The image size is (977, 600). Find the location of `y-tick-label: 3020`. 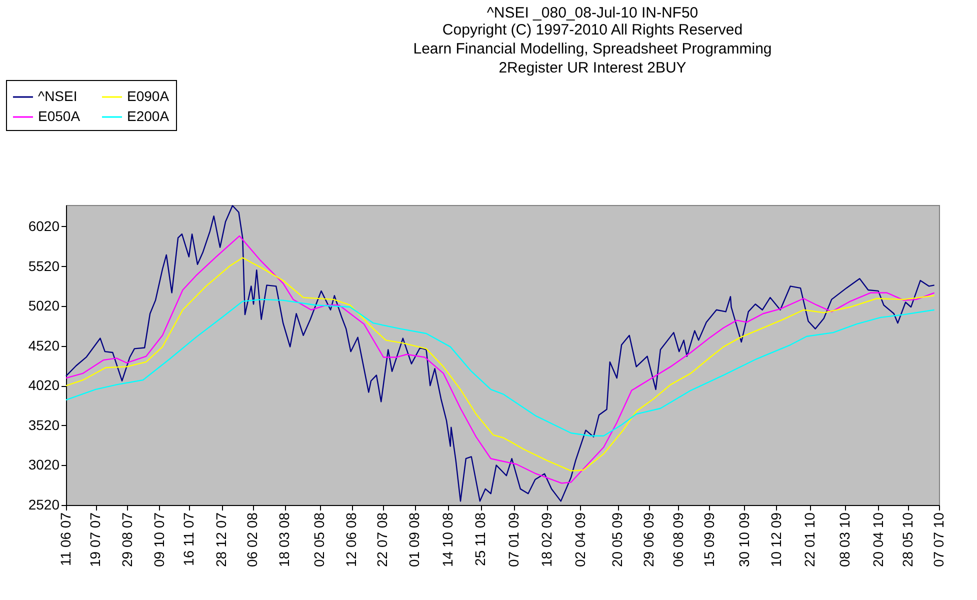

y-tick-label: 3020 is located at coordinates (44, 464).